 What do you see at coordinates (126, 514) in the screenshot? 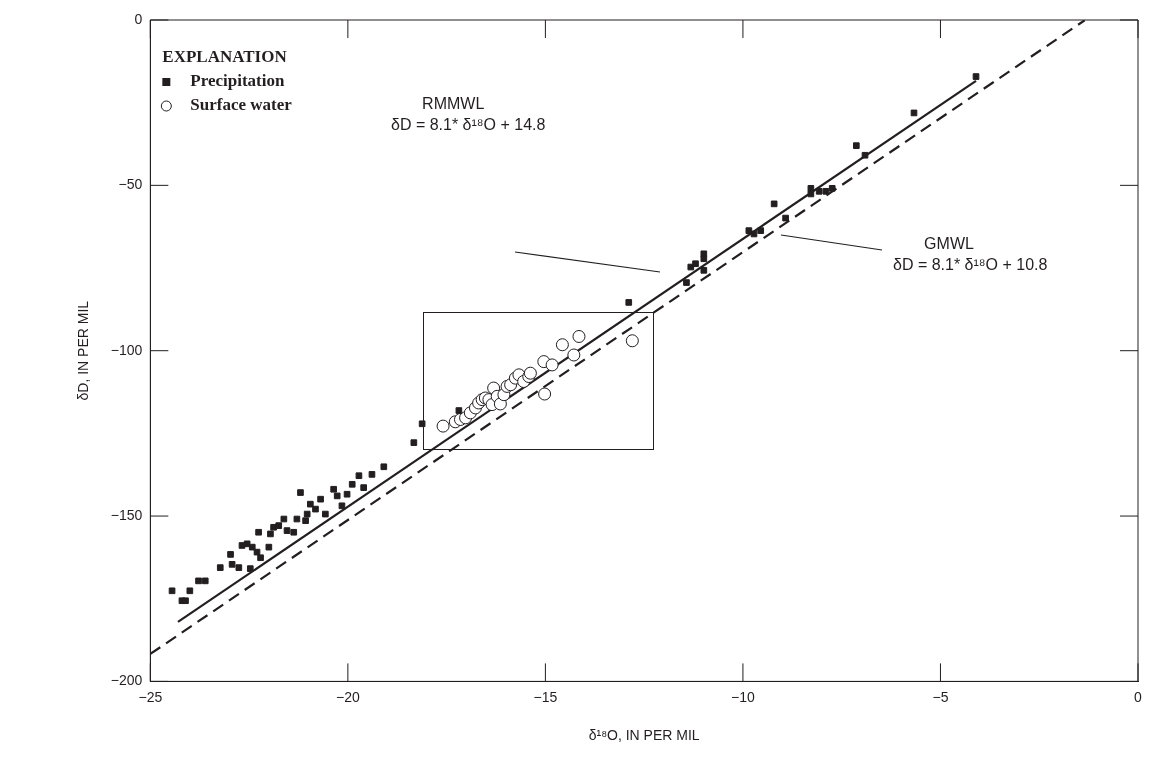
I see `y-tick-label: −150` at bounding box center [126, 514].